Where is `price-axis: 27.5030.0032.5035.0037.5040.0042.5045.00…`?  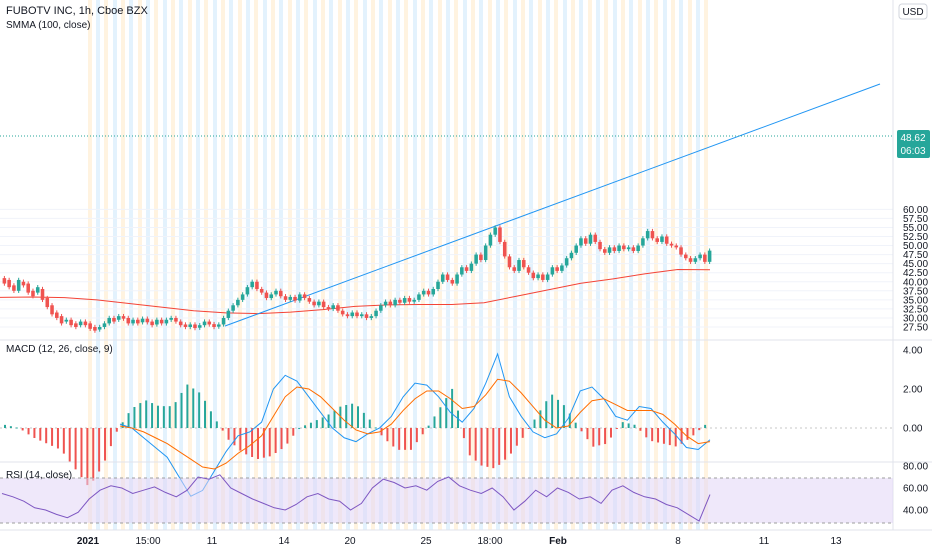 price-axis: 27.5030.0032.5035.0037.5040.0042.5045.00… is located at coordinates (915, 269).